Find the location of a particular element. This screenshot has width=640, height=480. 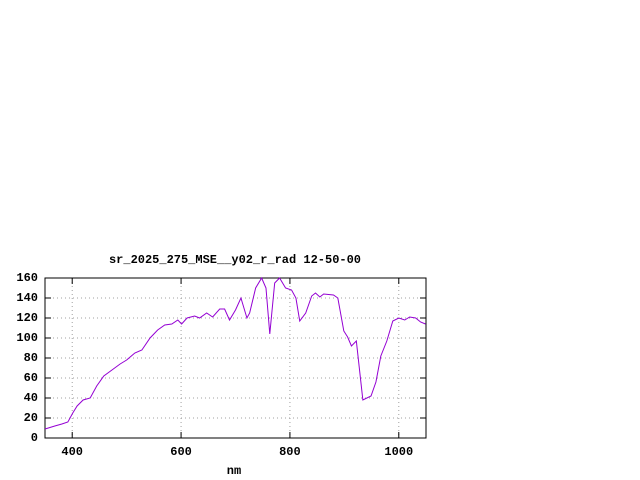

y-tick-label: 0 is located at coordinates (34, 438).